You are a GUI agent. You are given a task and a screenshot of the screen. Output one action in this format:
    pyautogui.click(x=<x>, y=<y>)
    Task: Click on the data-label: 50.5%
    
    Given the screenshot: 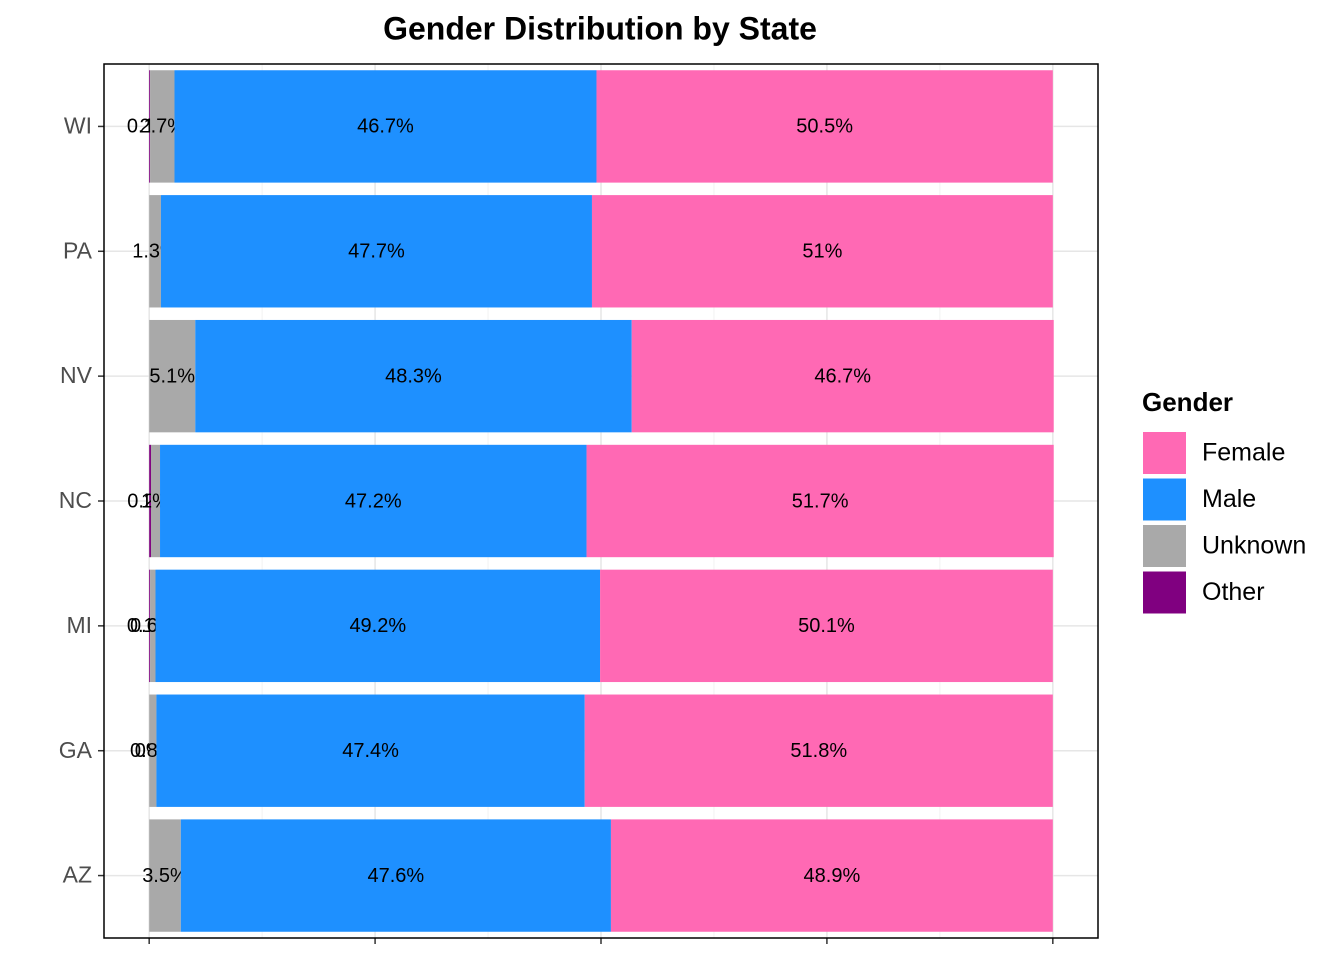 What is the action you would take?
    pyautogui.click(x=824, y=127)
    